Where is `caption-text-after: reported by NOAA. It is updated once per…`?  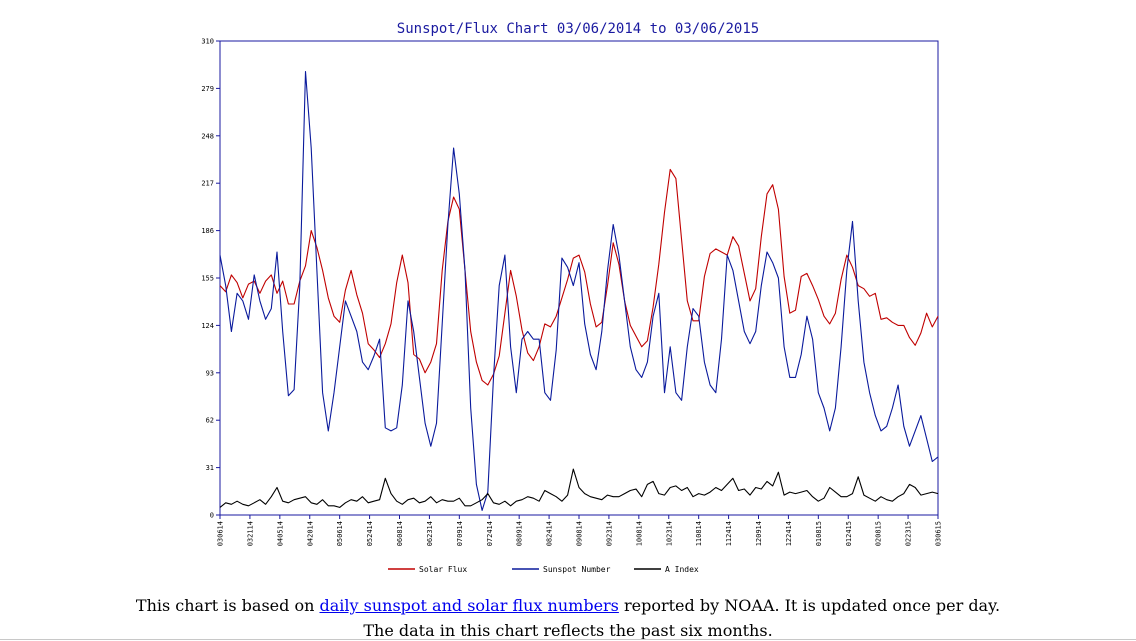 caption-text-after: reported by NOAA. It is updated once per… is located at coordinates (809, 605).